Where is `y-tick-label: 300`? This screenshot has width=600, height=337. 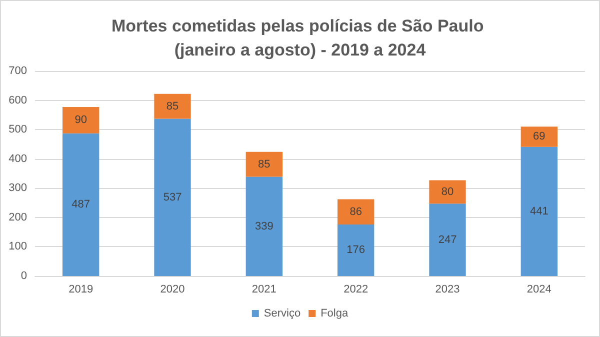
y-tick-label: 300 is located at coordinates (17, 188).